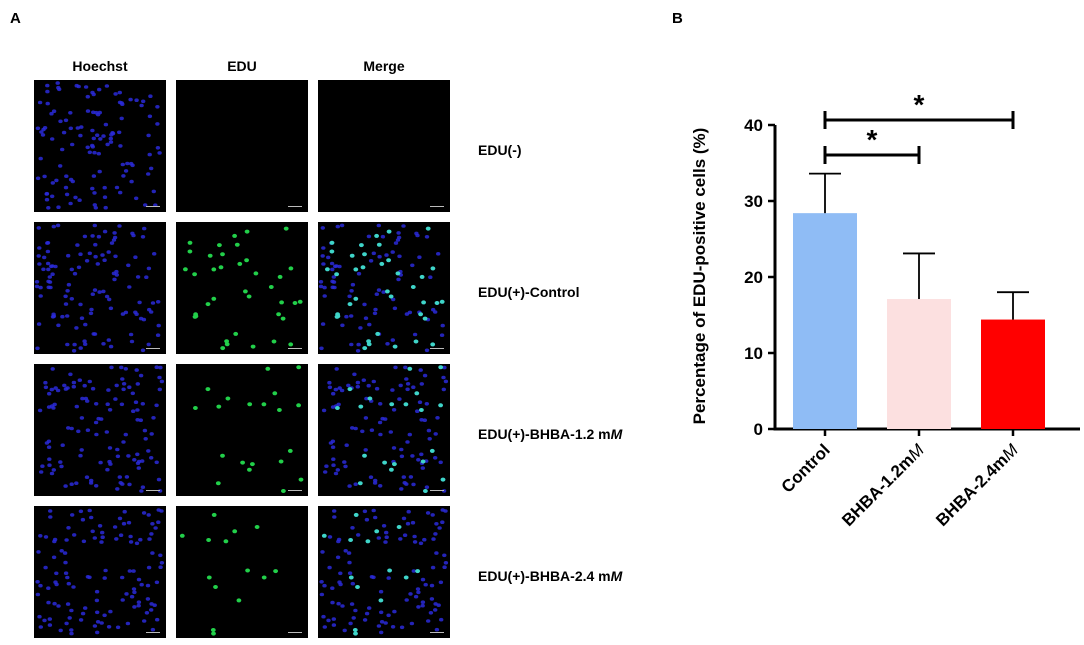 The width and height of the screenshot is (1084, 645). Describe the element at coordinates (100, 66) in the screenshot. I see `column-header-hoechst: Hoechst` at that location.